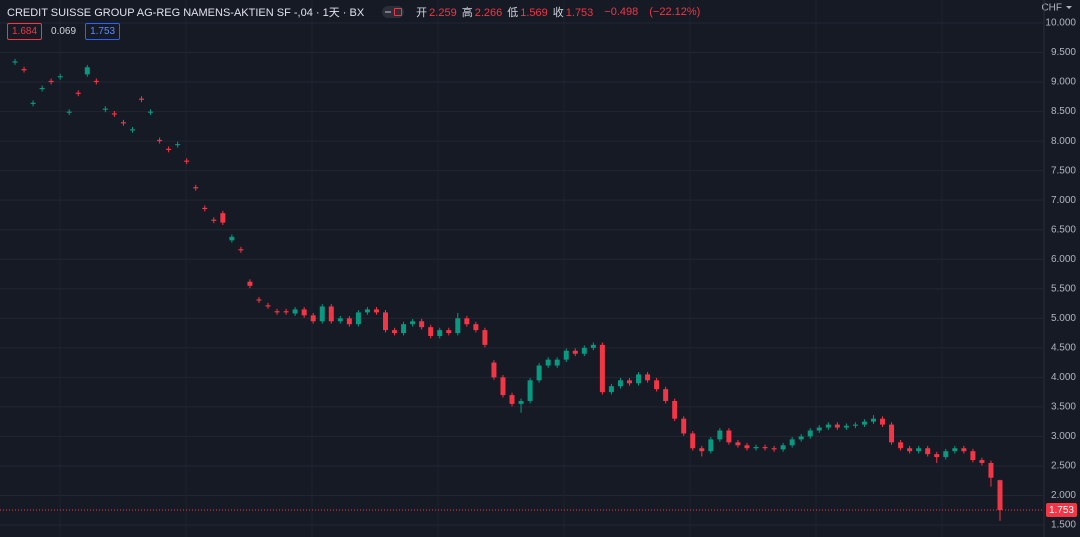 The width and height of the screenshot is (1080, 537). What do you see at coordinates (1051, 8) in the screenshot?
I see `currency: CHF` at bounding box center [1051, 8].